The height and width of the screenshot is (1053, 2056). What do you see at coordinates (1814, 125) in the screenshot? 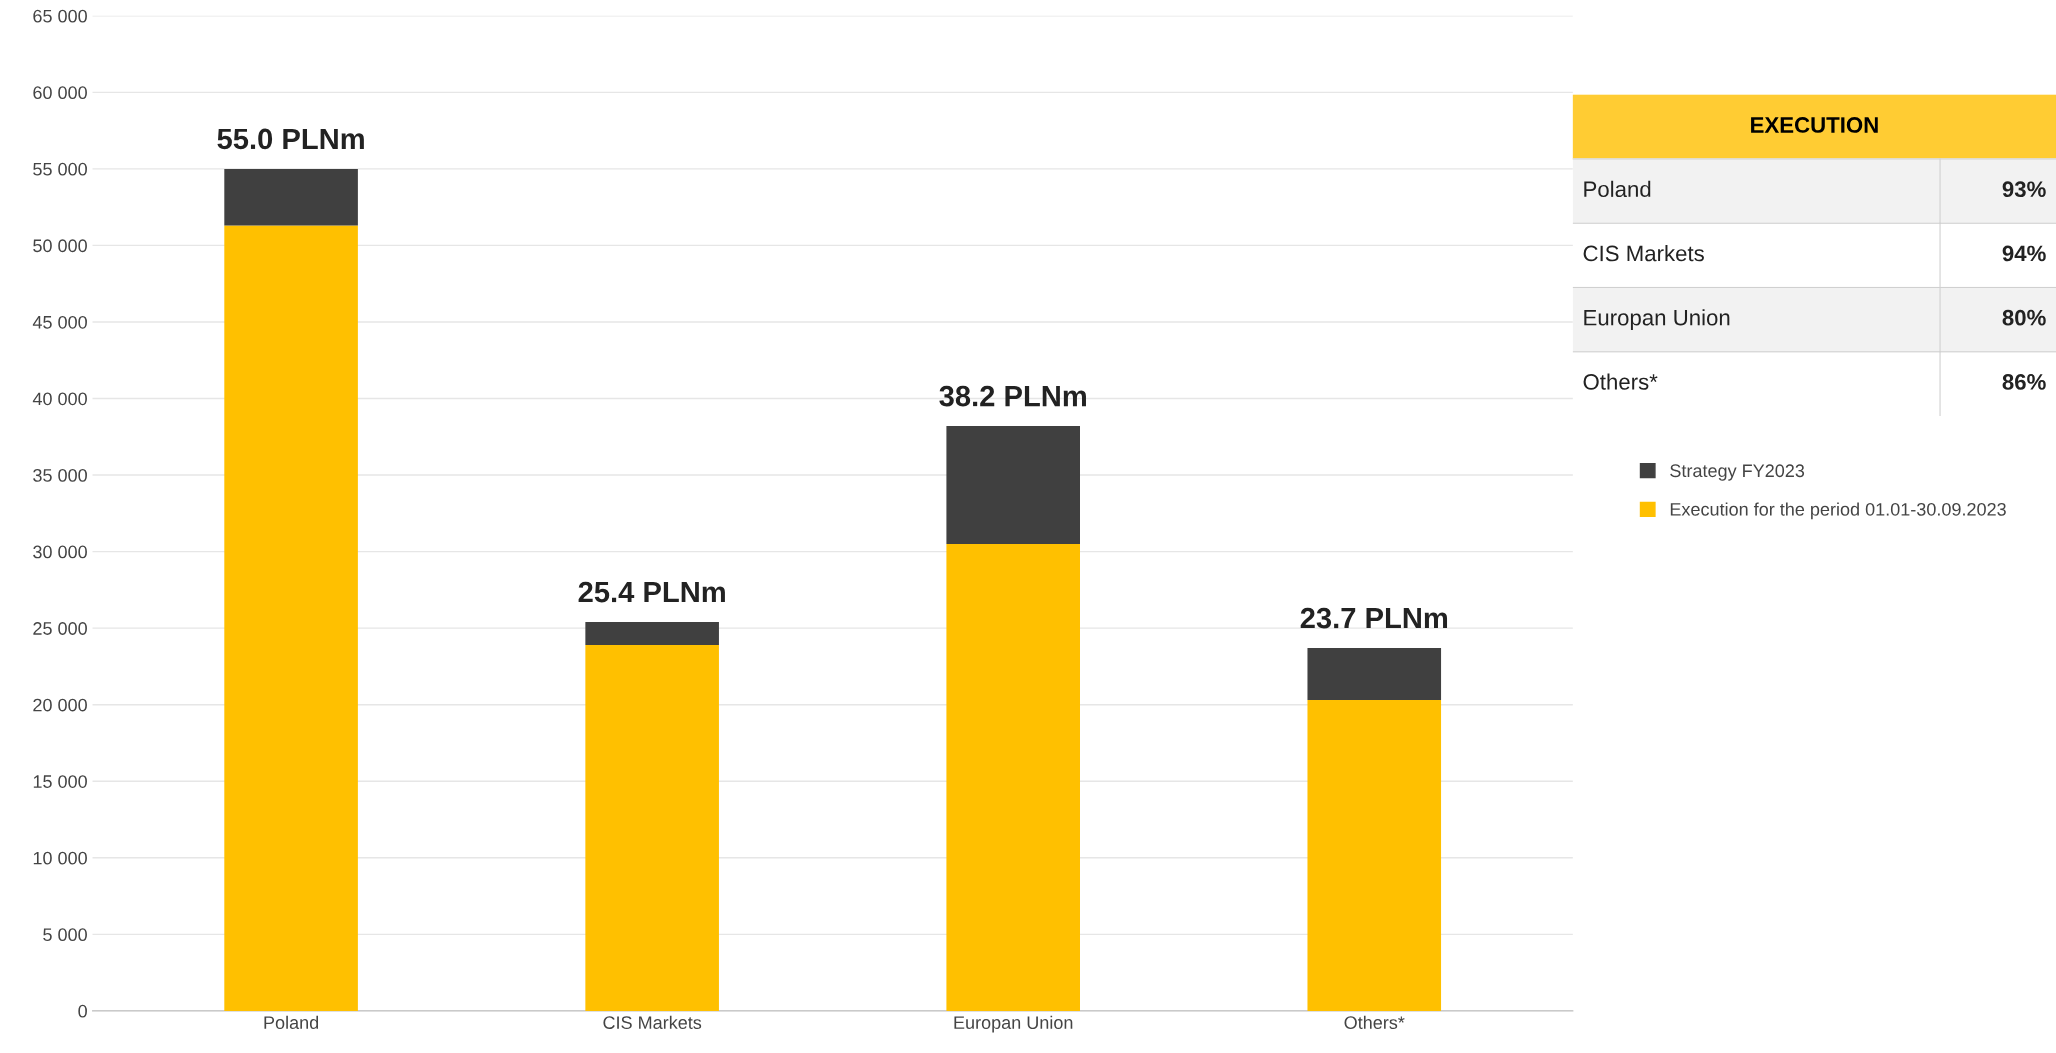
I see `text: EXECUTION` at bounding box center [1814, 125].